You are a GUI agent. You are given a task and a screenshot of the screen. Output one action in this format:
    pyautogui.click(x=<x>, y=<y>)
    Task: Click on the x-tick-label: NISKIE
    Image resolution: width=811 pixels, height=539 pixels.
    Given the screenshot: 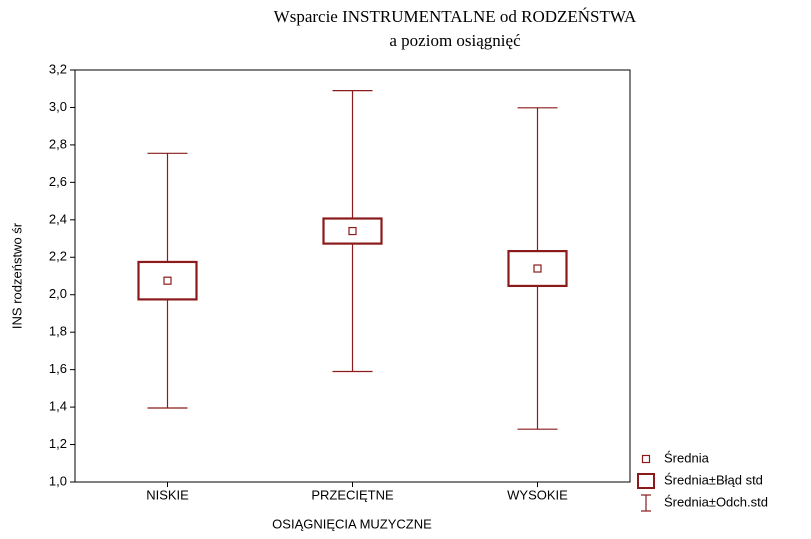 What is the action you would take?
    pyautogui.click(x=167, y=494)
    